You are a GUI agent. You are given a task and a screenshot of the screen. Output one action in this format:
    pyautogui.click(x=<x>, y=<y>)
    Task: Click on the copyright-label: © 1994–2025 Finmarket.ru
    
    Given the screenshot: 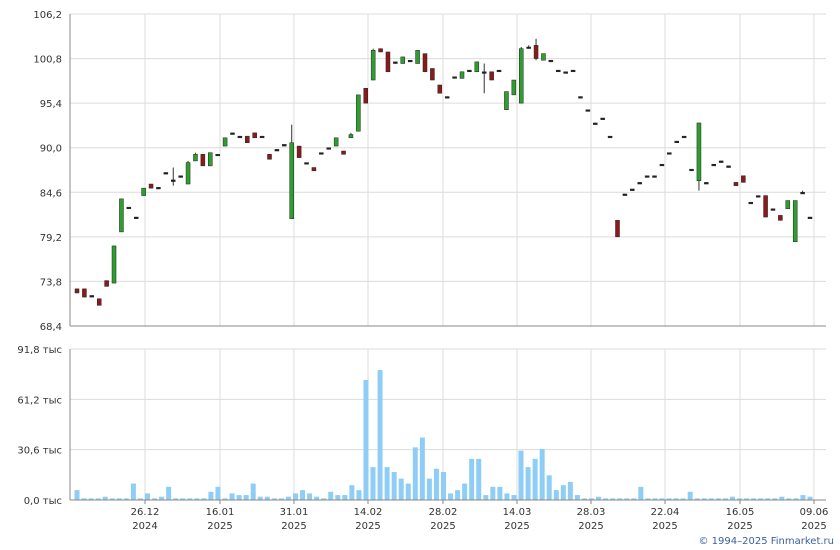 What is the action you would take?
    pyautogui.click(x=766, y=541)
    